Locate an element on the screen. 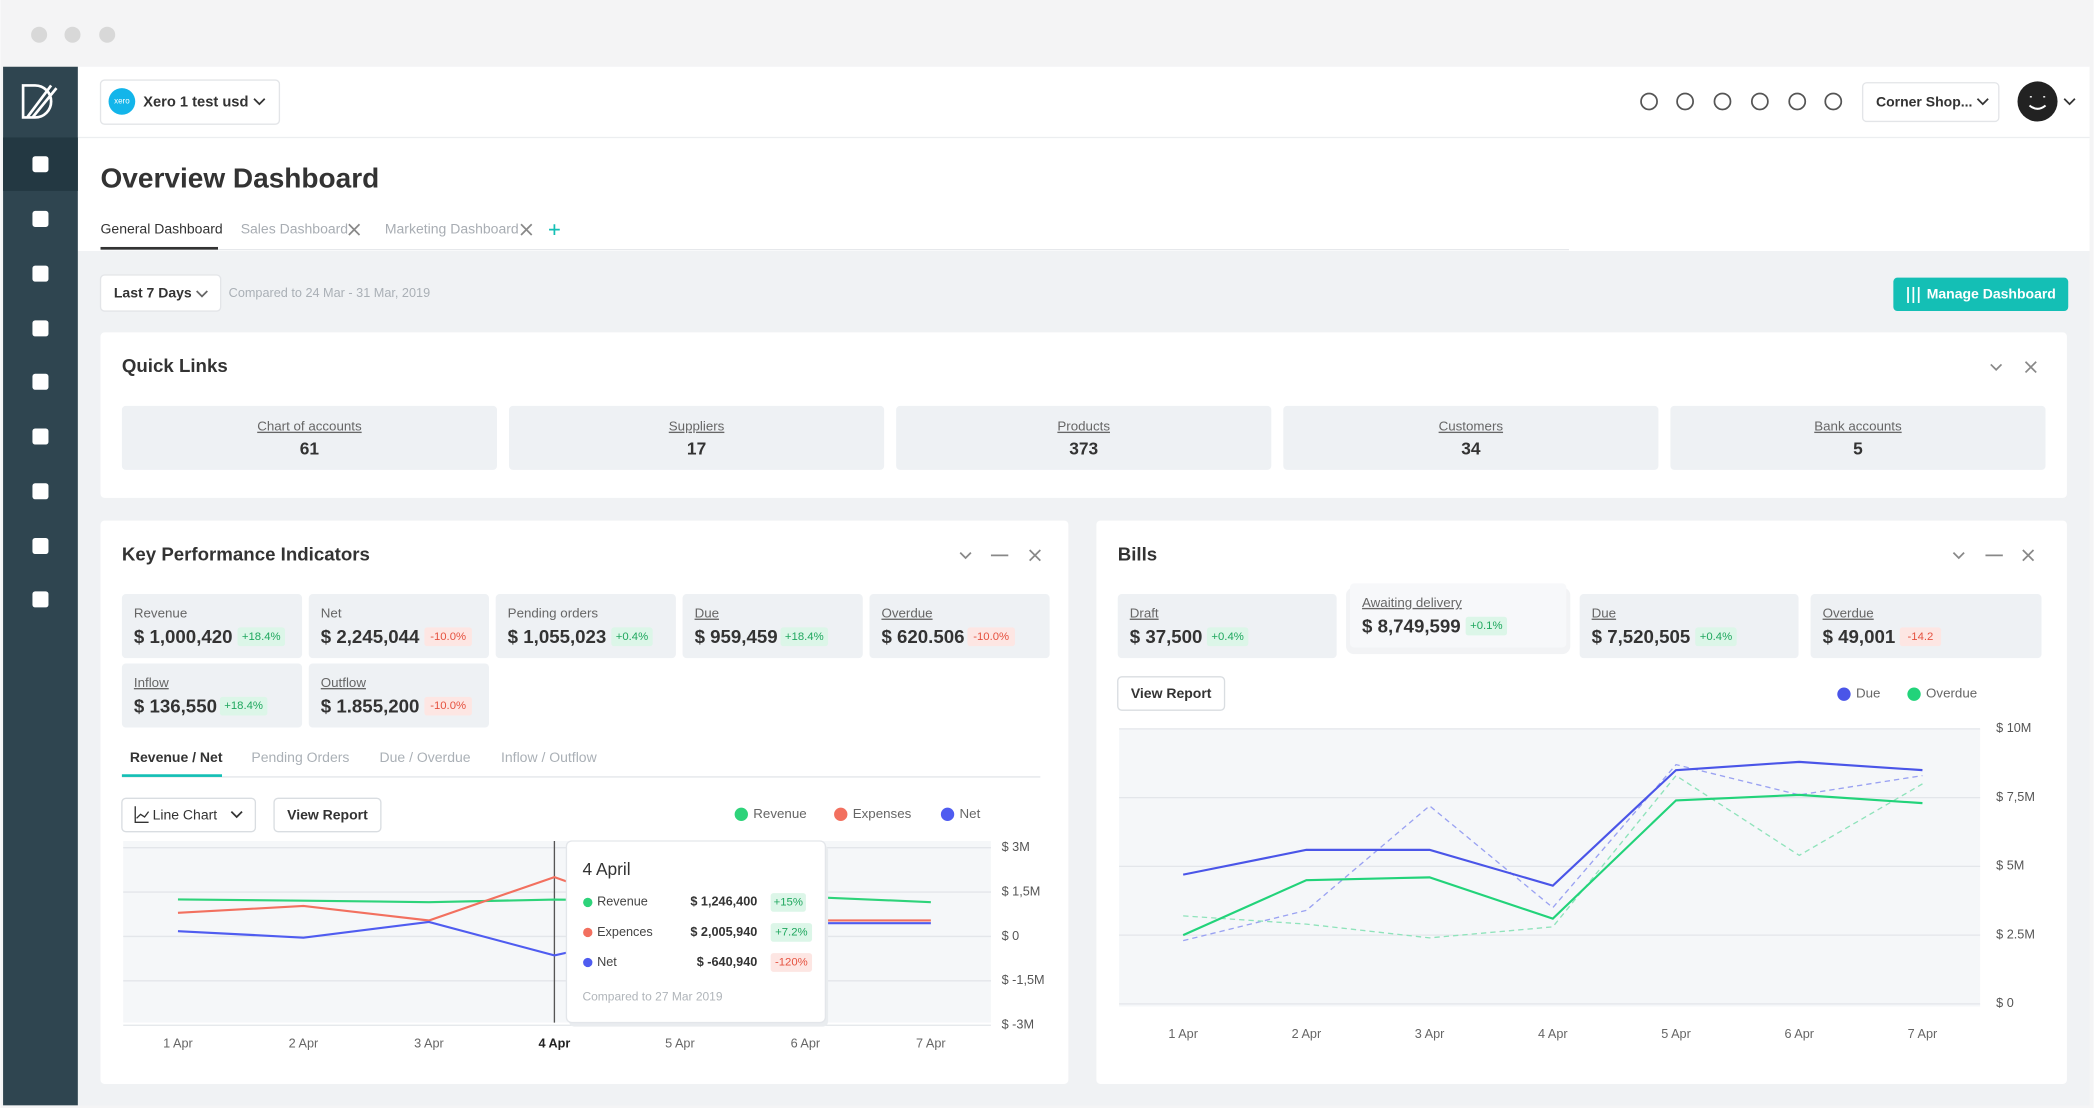 This screenshot has height=1108, width=2094. manage-button is located at coordinates (1981, 294).